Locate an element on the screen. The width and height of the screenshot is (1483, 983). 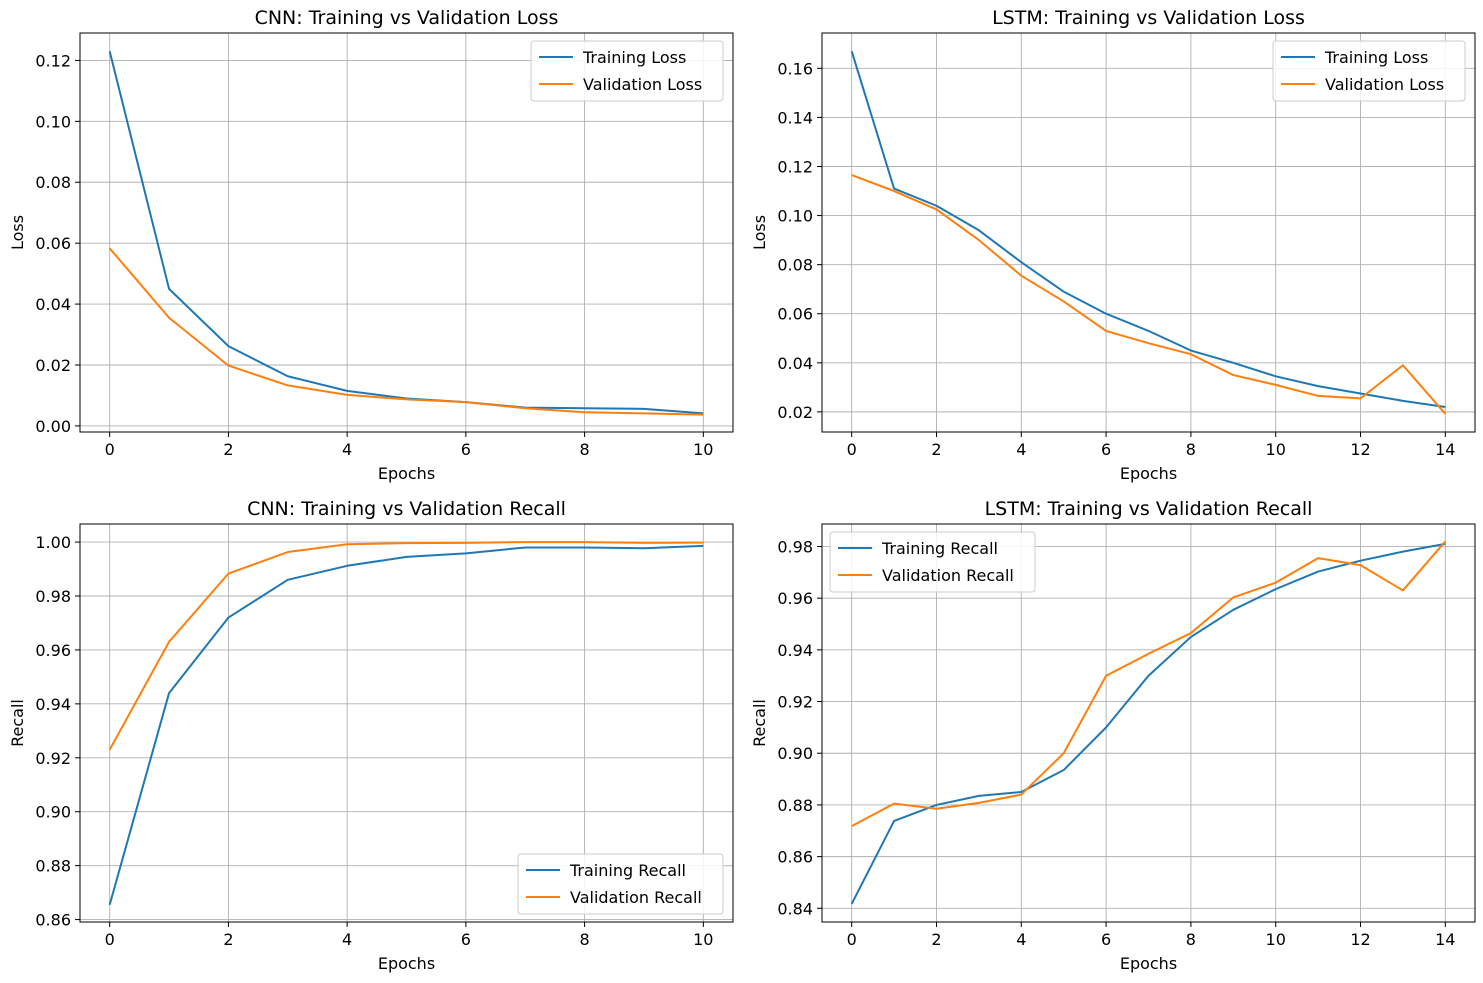
chart-title: LSTM: Training vs Validation Loss is located at coordinates (1148, 18).